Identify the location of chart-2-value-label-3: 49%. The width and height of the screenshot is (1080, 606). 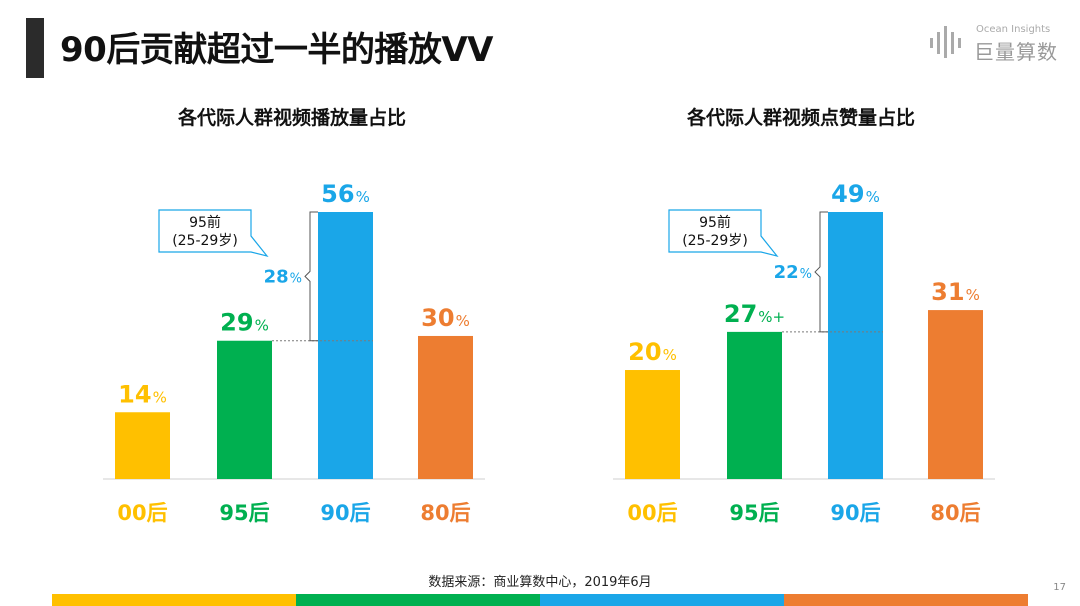
(855, 194).